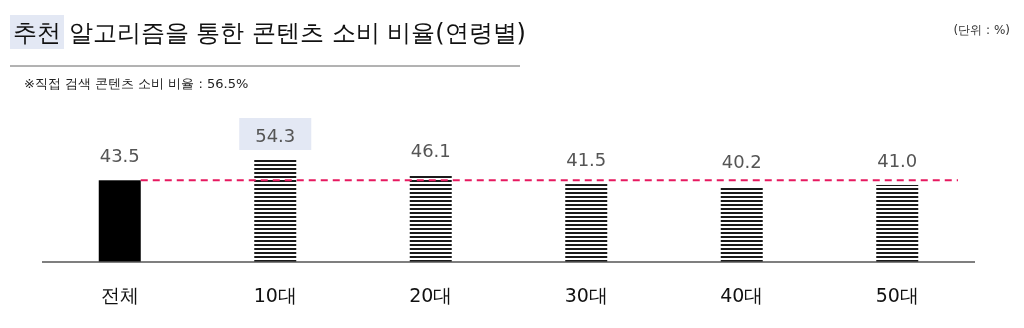  I want to click on text: (단위 : %), so click(981, 30).